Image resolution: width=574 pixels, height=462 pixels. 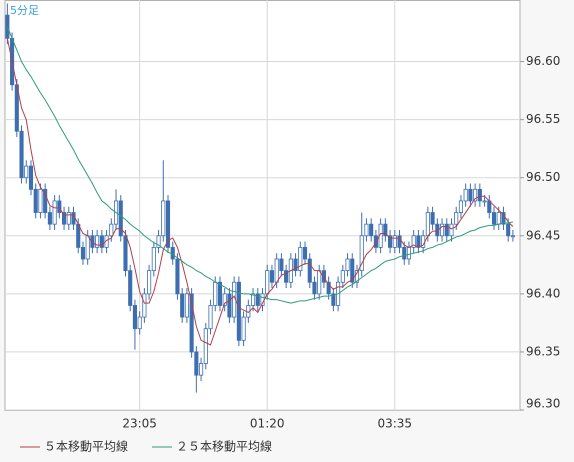 I want to click on chart-annotation: 5分足, so click(x=24, y=10).